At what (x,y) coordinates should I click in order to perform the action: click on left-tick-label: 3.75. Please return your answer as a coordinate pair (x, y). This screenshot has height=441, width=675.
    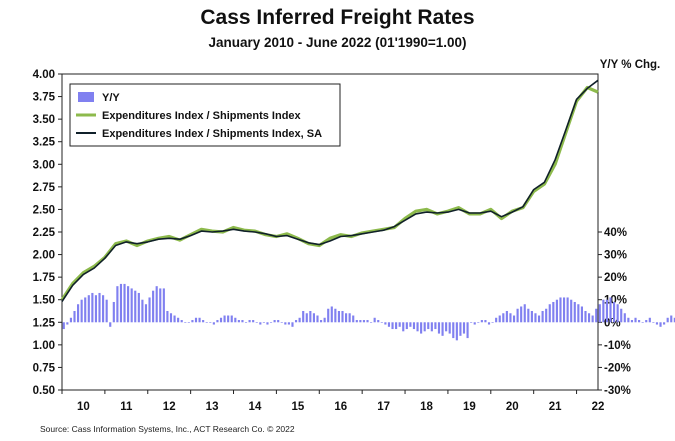
    Looking at the image, I should click on (44, 98).